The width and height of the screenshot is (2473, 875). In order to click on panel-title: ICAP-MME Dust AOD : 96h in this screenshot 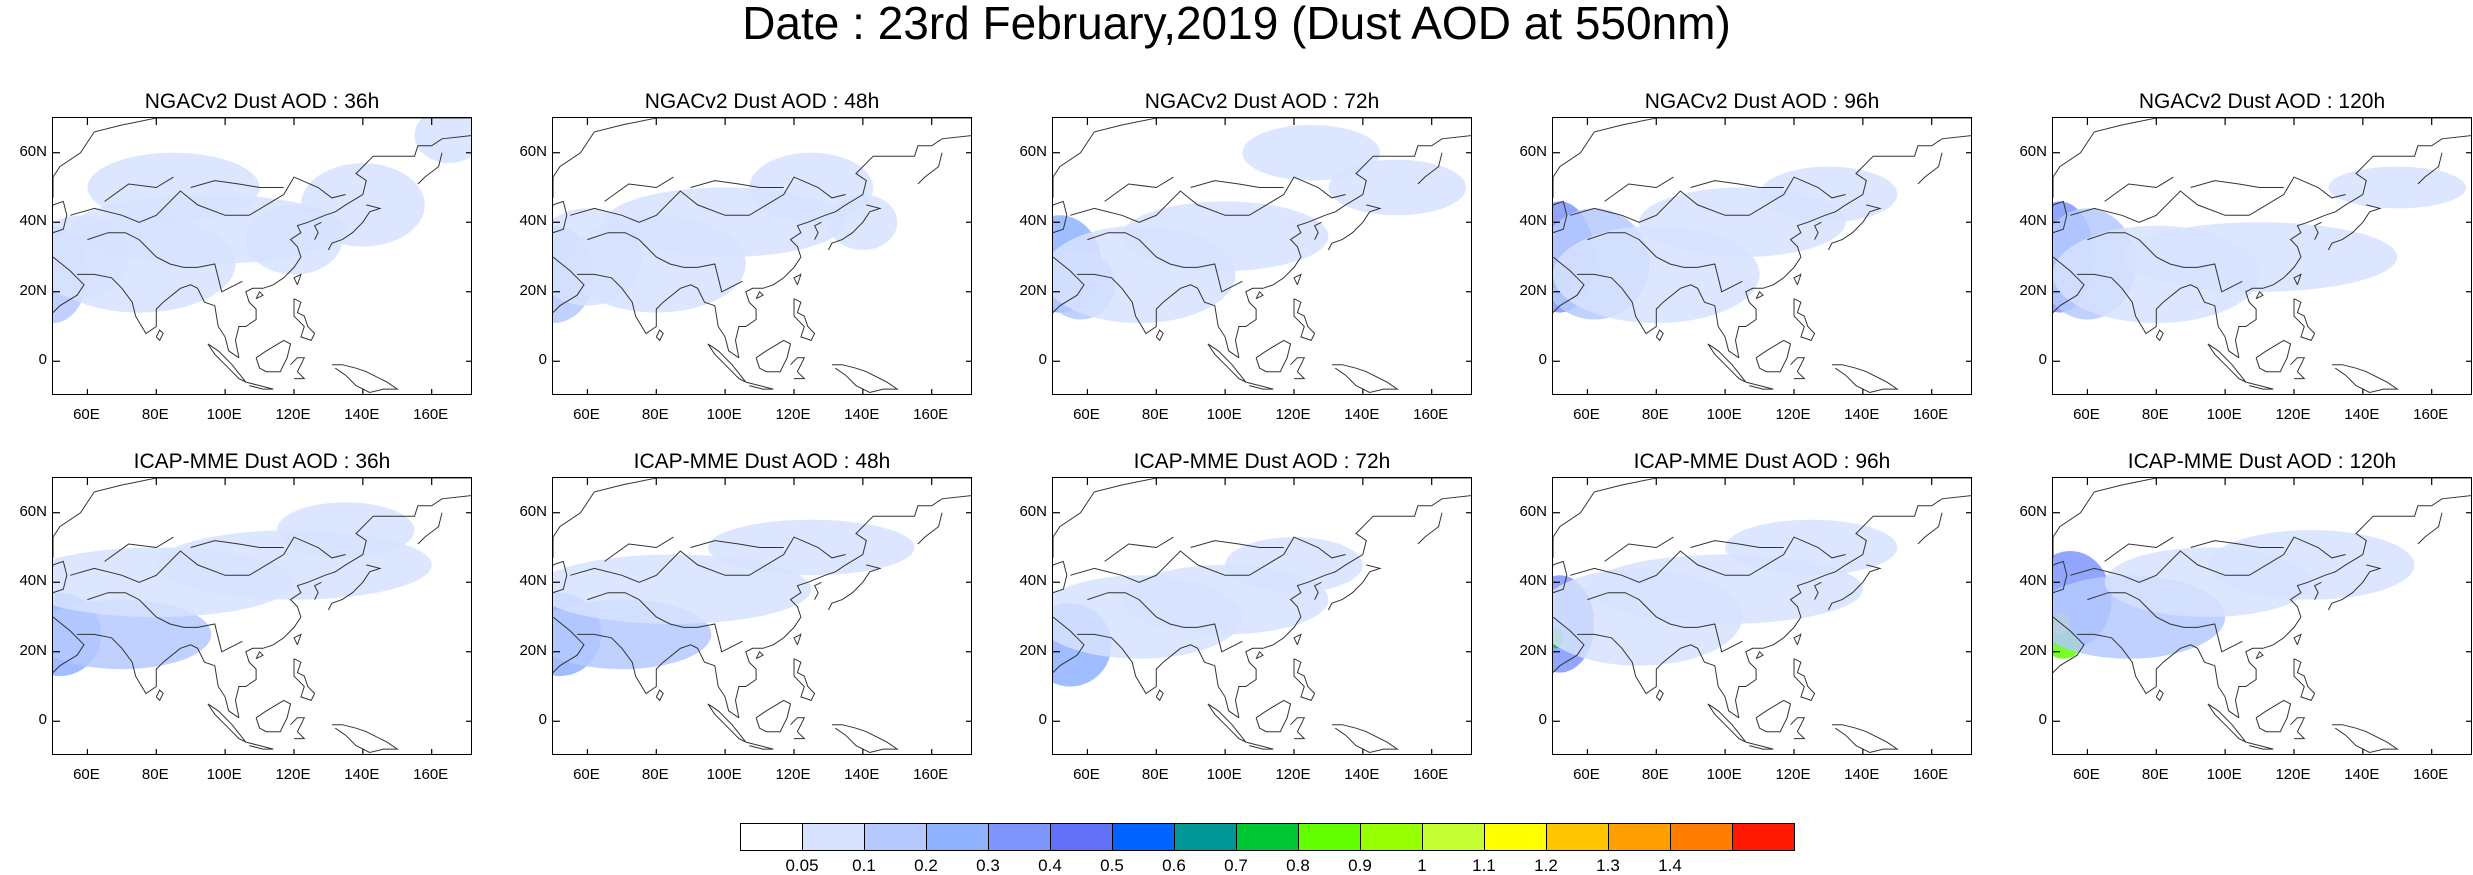, I will do `click(1762, 461)`.